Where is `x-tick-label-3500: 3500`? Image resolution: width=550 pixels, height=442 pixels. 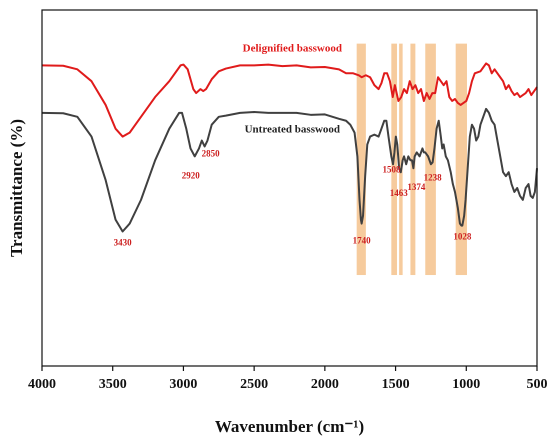
x-tick-label-3500: 3500 is located at coordinates (113, 384).